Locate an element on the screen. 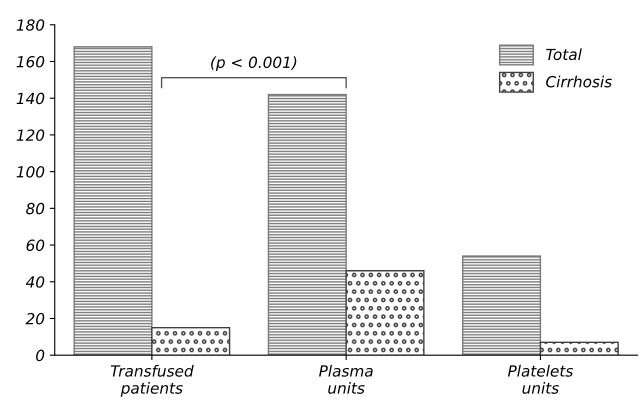 This screenshot has width=644, height=413. y-tick-label: 160 is located at coordinates (30, 62).